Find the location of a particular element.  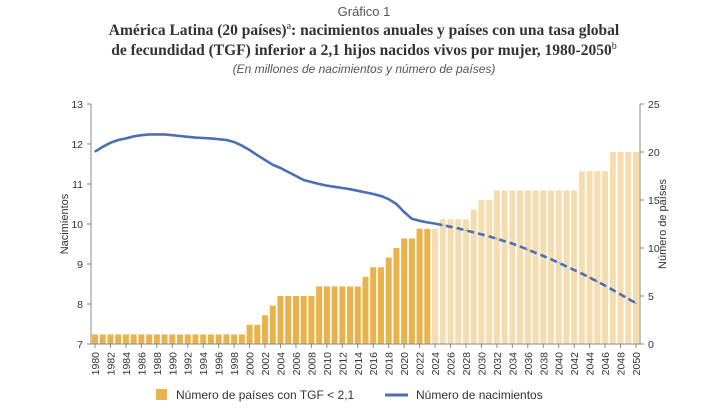

x-tick-label: 2032 is located at coordinates (498, 364).